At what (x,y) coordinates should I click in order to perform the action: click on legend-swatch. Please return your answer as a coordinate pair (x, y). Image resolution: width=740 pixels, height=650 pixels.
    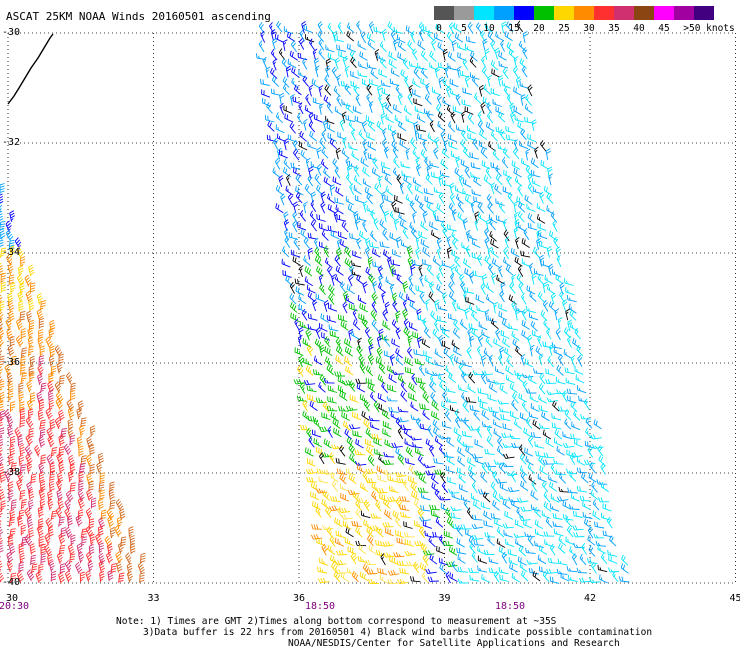
    Looking at the image, I should click on (544, 13).